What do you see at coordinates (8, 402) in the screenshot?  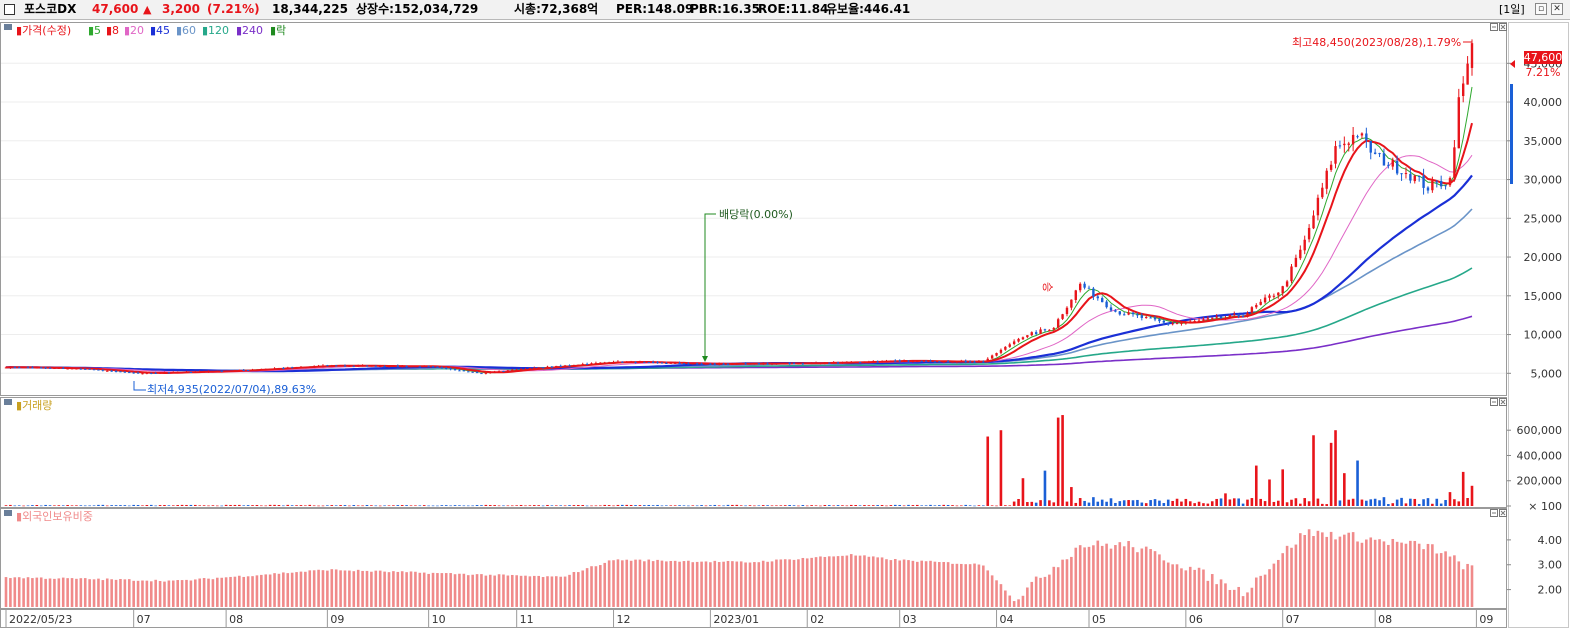 I see `volume-menu-icon` at bounding box center [8, 402].